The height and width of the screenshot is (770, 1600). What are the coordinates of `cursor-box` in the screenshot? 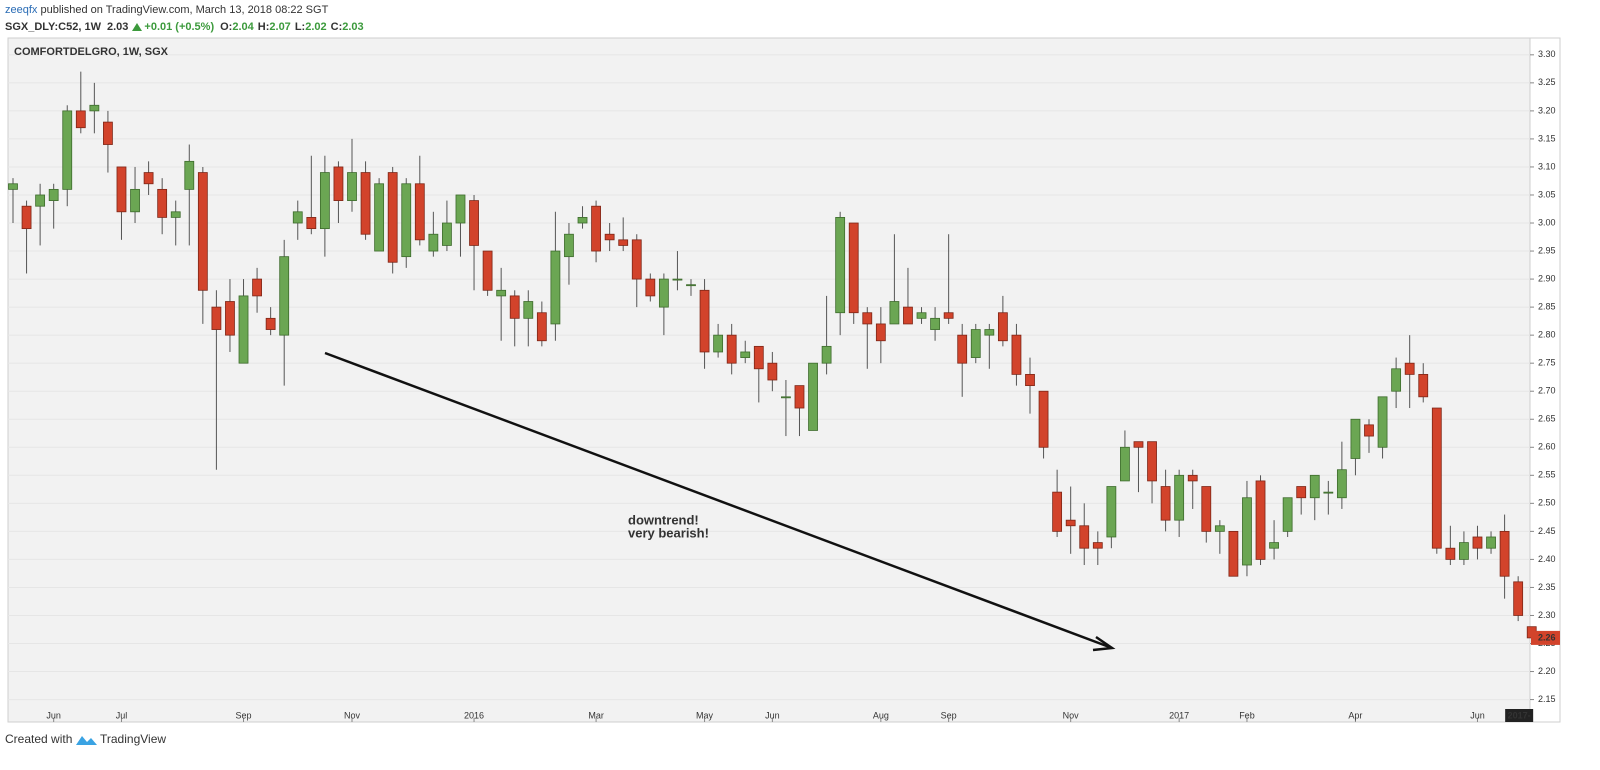 It's located at (1519, 715).